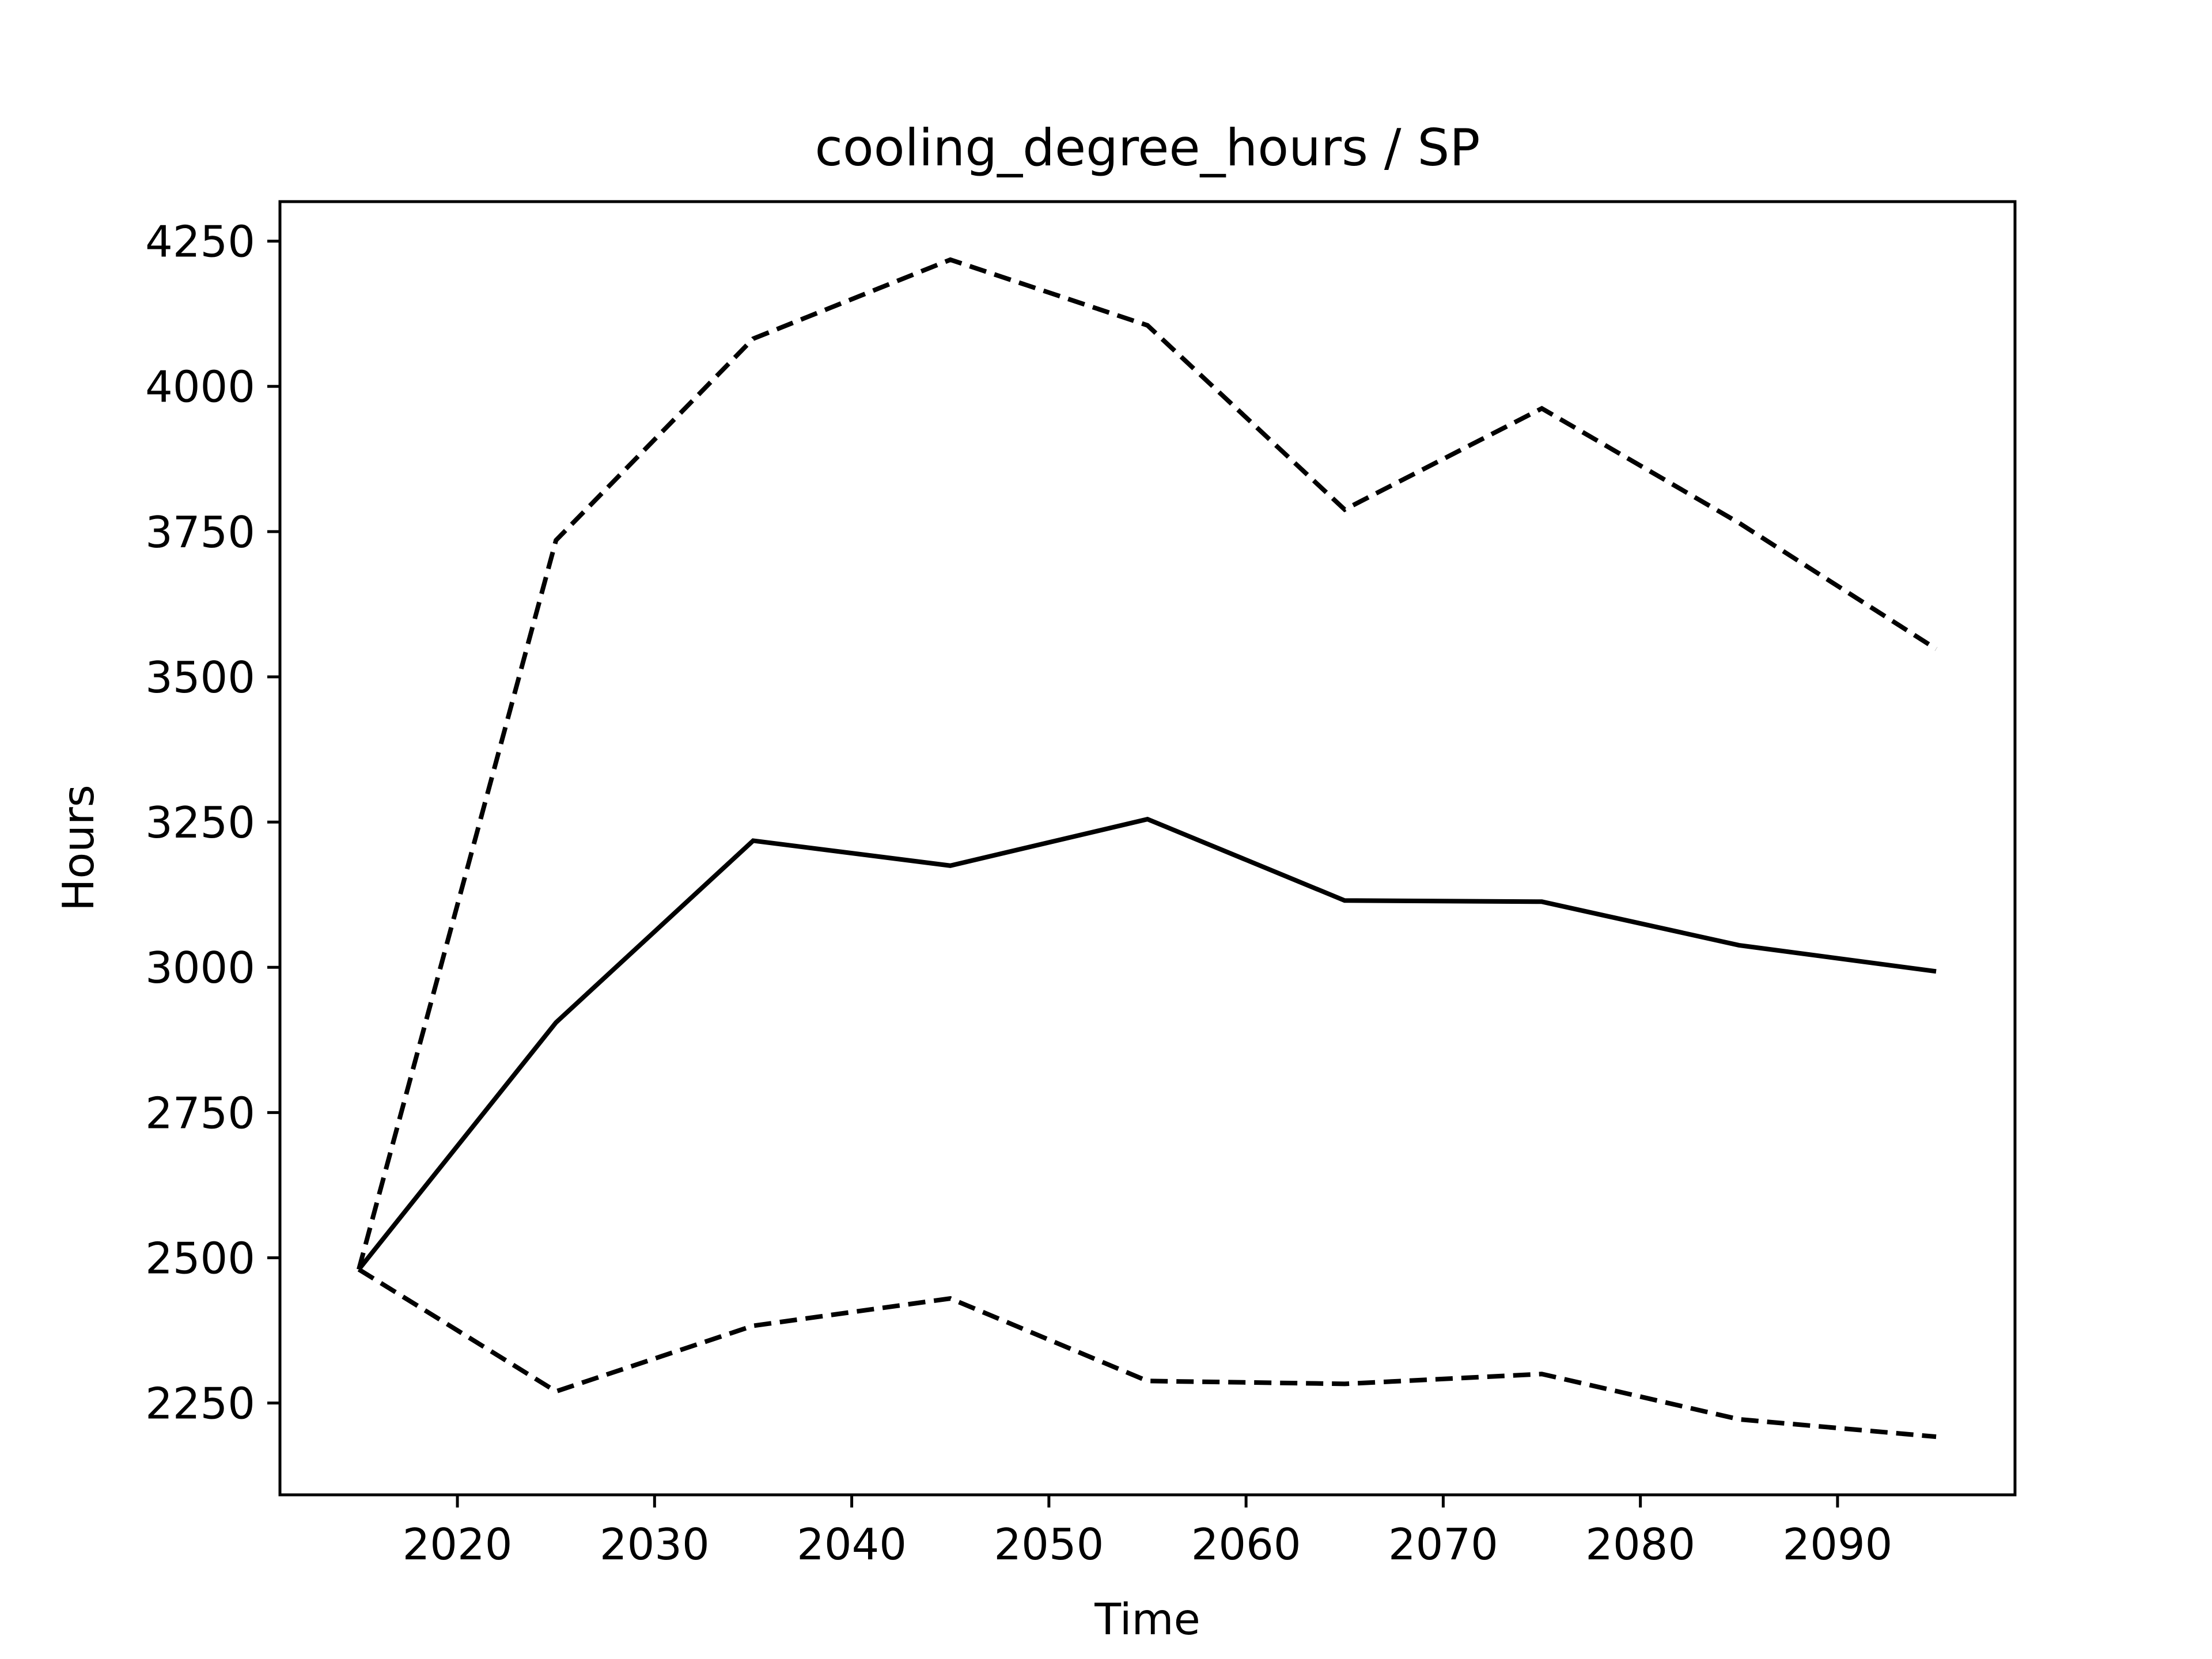 This screenshot has width=2212, height=1659. What do you see at coordinates (200, 1403) in the screenshot?
I see `y-tick-label: 2250` at bounding box center [200, 1403].